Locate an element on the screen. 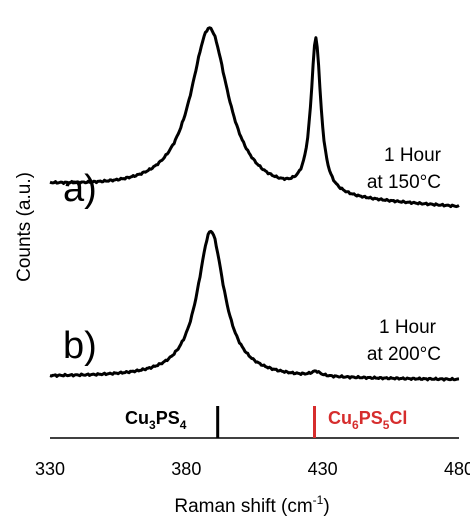 Image resolution: width=470 pixels, height=523 pixels. panel-a-condition-line1: 1 Hour is located at coordinates (413, 155).